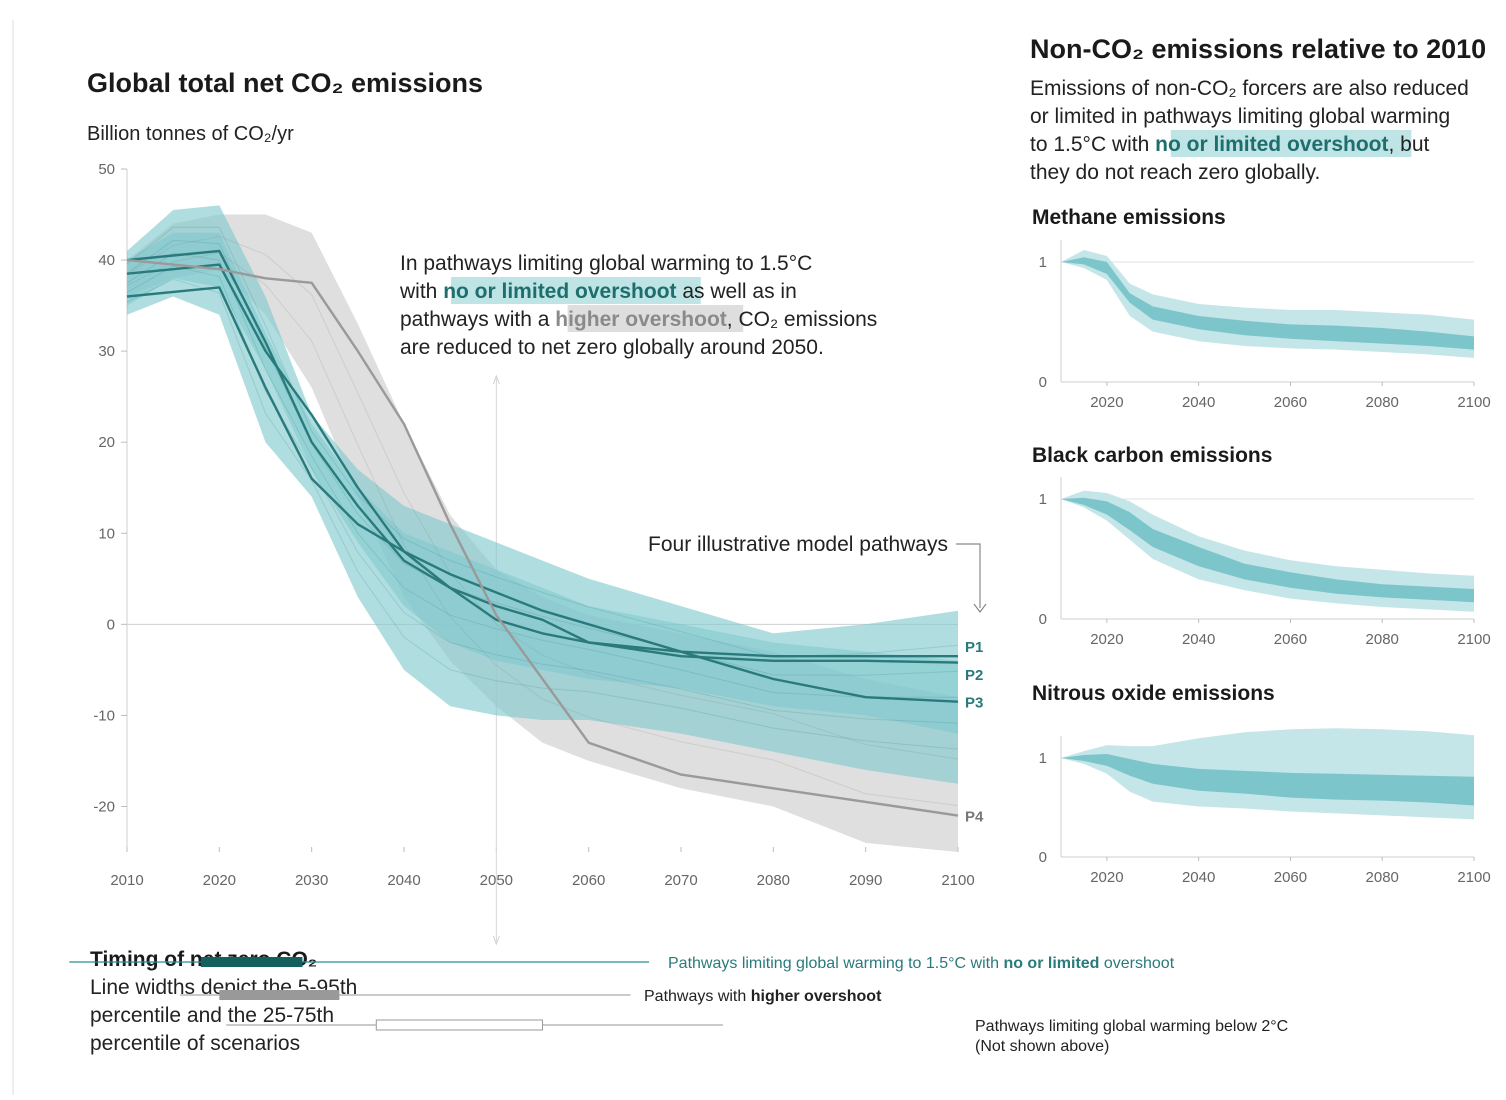 Image resolution: width=1506 pixels, height=1100 pixels. I want to click on y-tick-label: -20, so click(104, 806).